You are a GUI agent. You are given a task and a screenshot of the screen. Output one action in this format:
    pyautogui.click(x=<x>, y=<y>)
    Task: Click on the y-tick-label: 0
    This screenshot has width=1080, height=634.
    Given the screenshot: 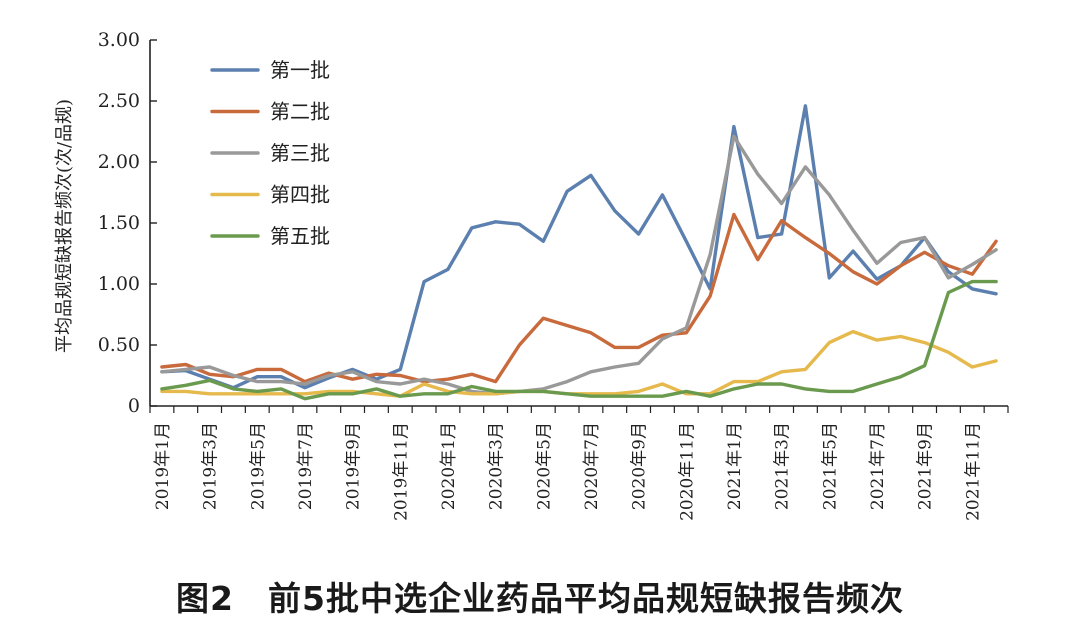 What is the action you would take?
    pyautogui.click(x=134, y=406)
    